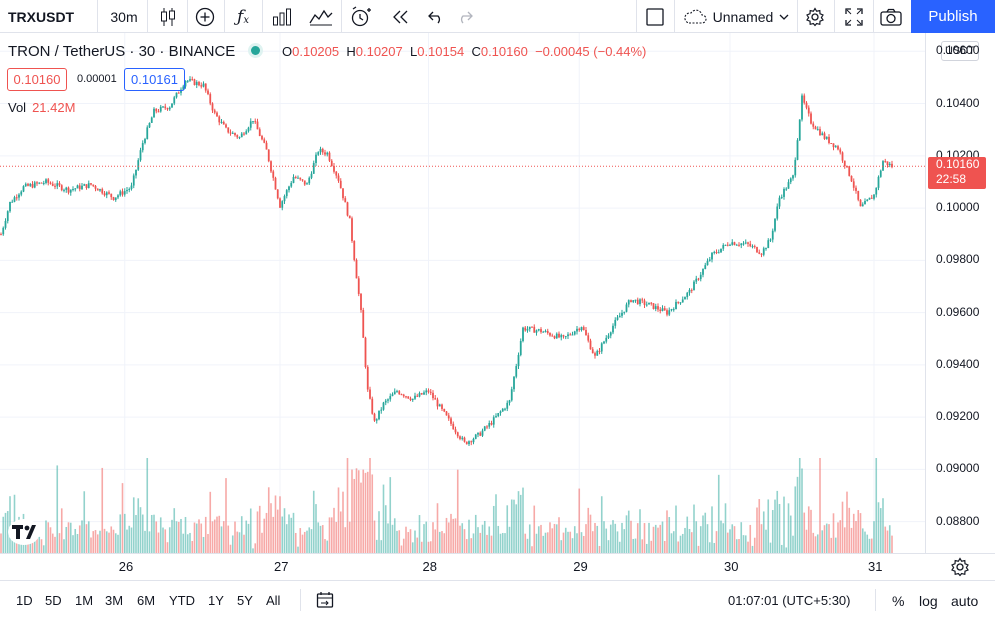  Describe the element at coordinates (655, 16) in the screenshot. I see `layout-square-icon` at that location.